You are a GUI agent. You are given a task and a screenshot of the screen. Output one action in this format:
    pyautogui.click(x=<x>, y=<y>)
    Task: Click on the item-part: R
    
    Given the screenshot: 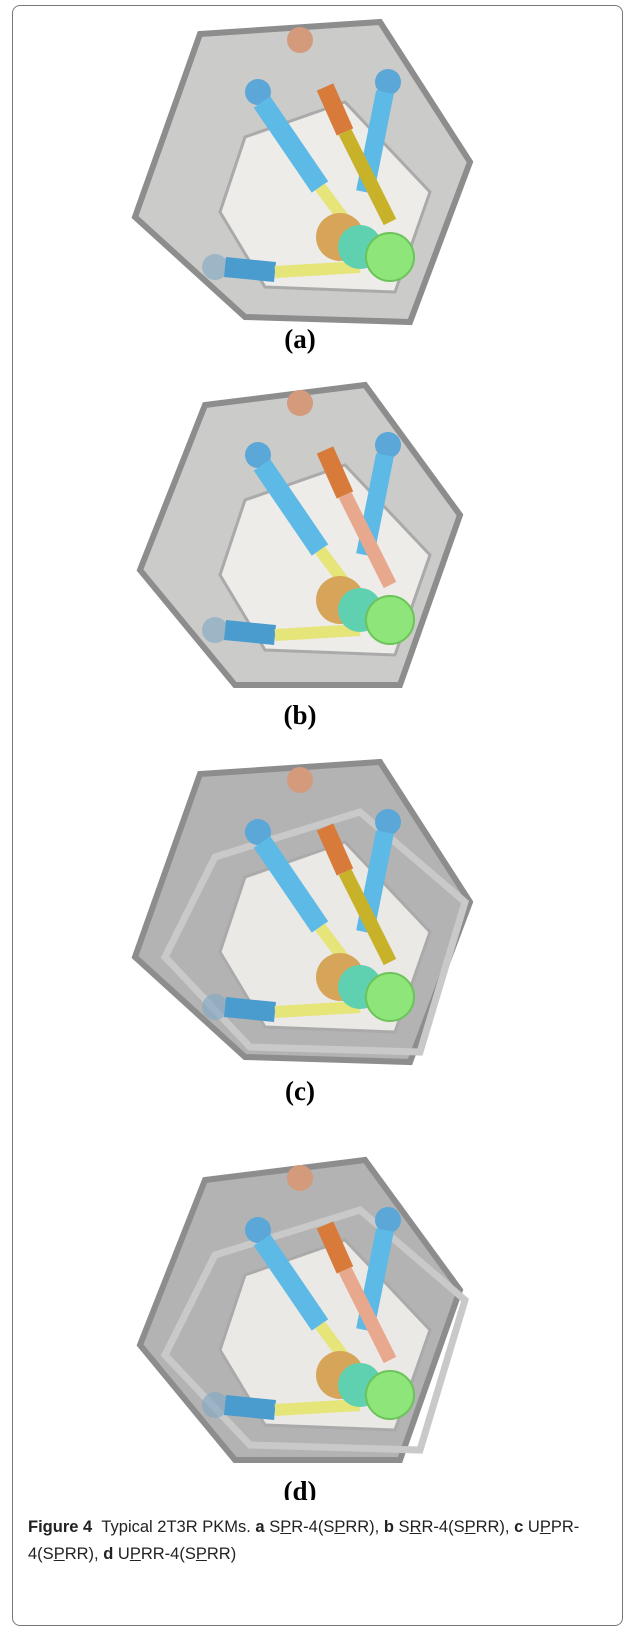 What is the action you would take?
    pyautogui.click(x=415, y=1527)
    